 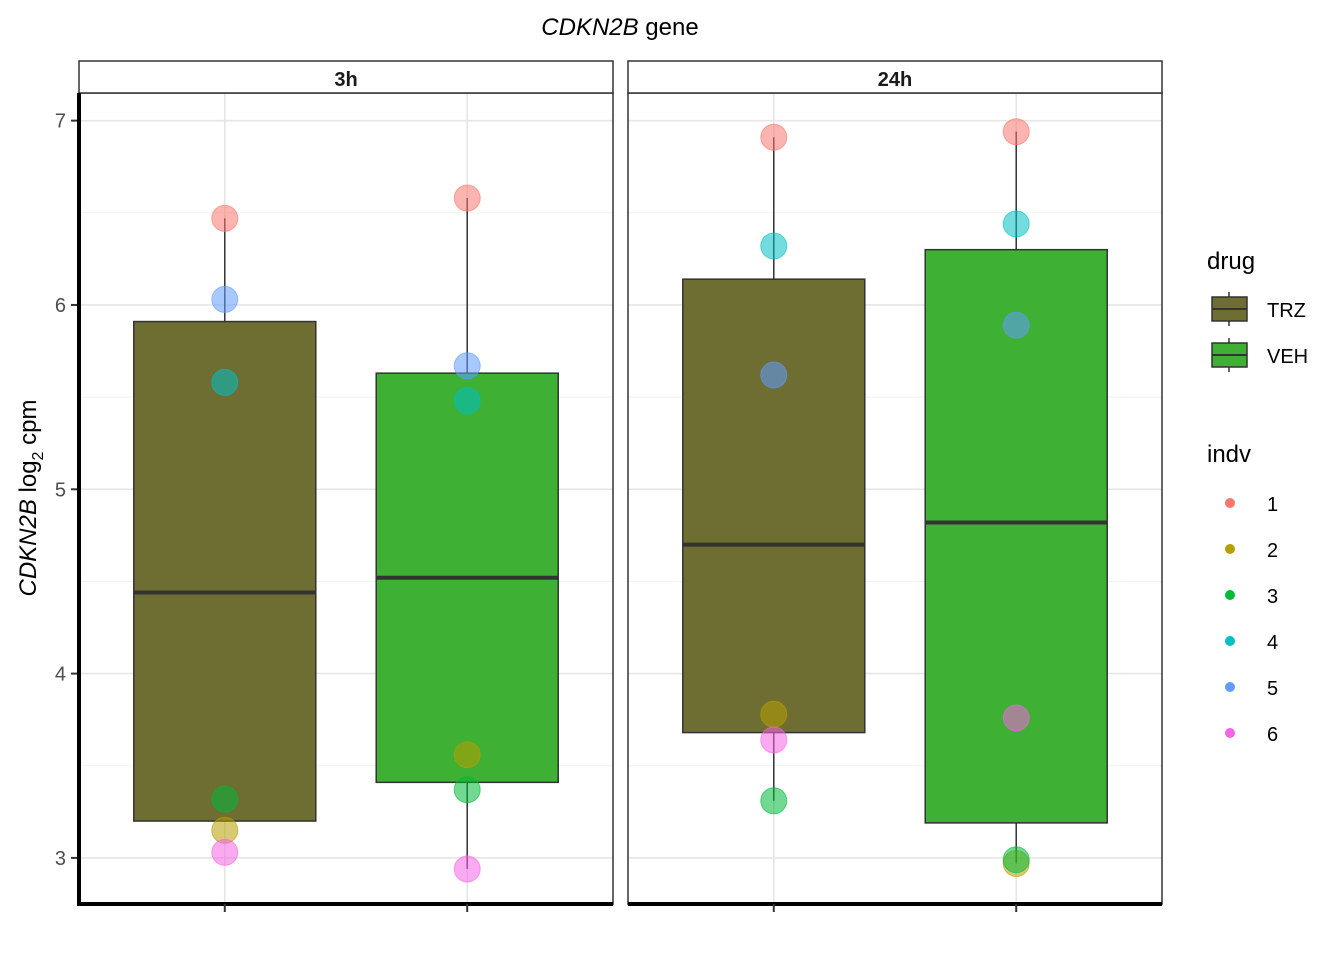 What do you see at coordinates (1272, 505) in the screenshot?
I see `legend-indv-label: 1` at bounding box center [1272, 505].